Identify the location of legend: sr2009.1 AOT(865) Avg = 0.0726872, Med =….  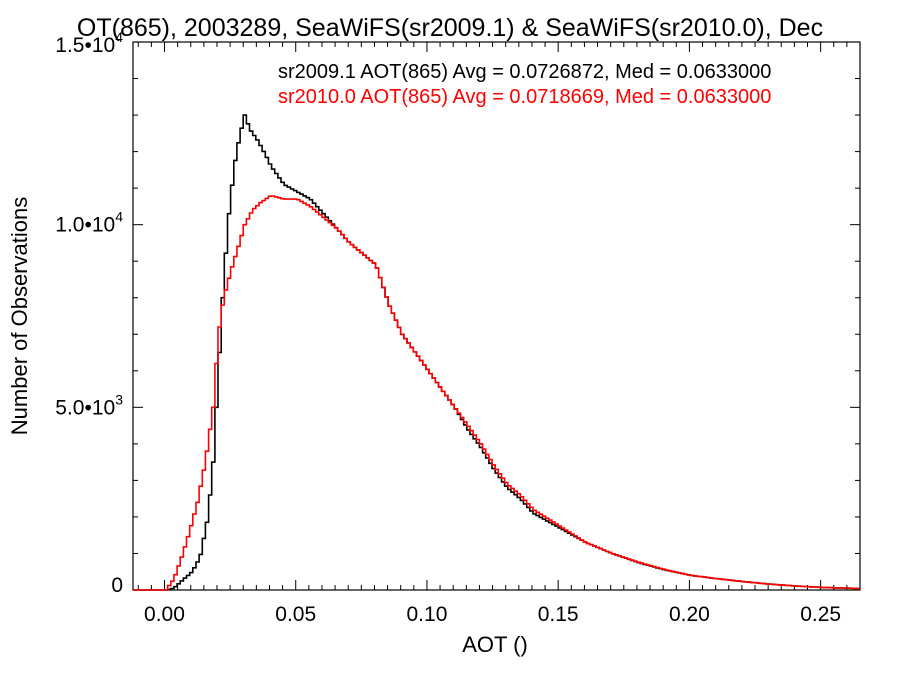
(524, 84).